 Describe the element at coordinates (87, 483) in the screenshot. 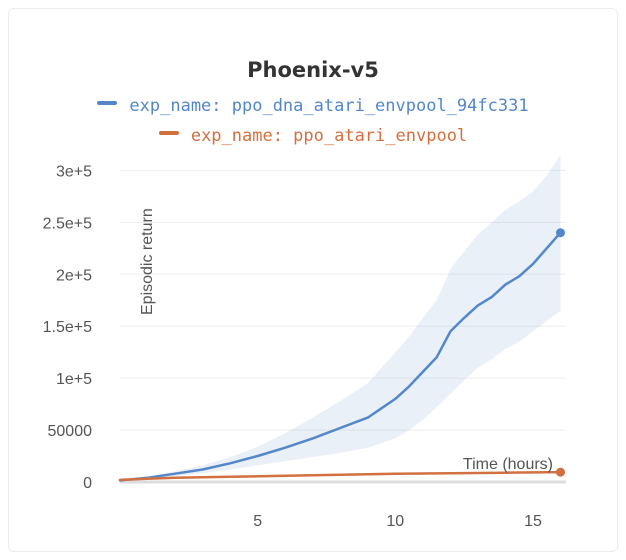

I see `y-tick-label: 0` at that location.